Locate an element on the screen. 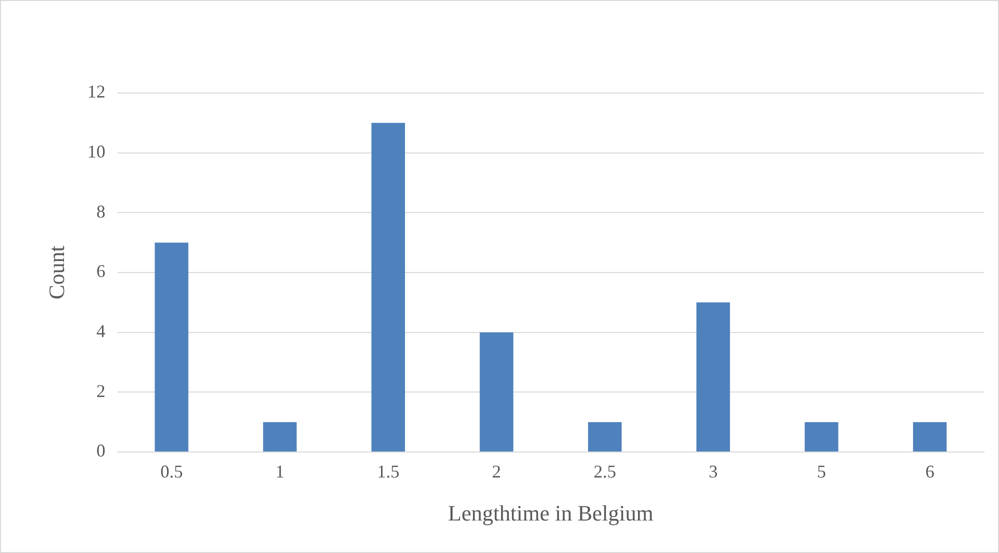  y-tick-label: 2 is located at coordinates (101, 390).